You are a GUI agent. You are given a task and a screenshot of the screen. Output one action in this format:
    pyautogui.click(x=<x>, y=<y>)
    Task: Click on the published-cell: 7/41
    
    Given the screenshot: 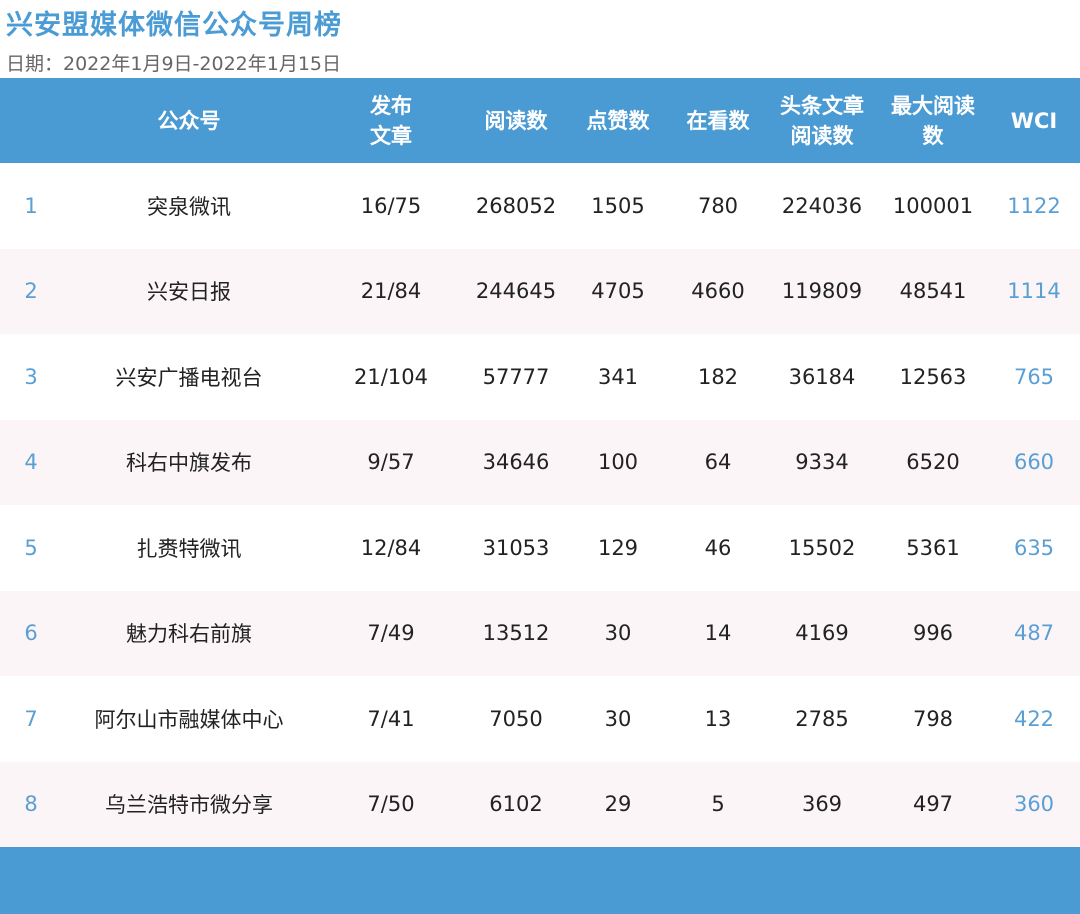 What is the action you would take?
    pyautogui.click(x=391, y=718)
    